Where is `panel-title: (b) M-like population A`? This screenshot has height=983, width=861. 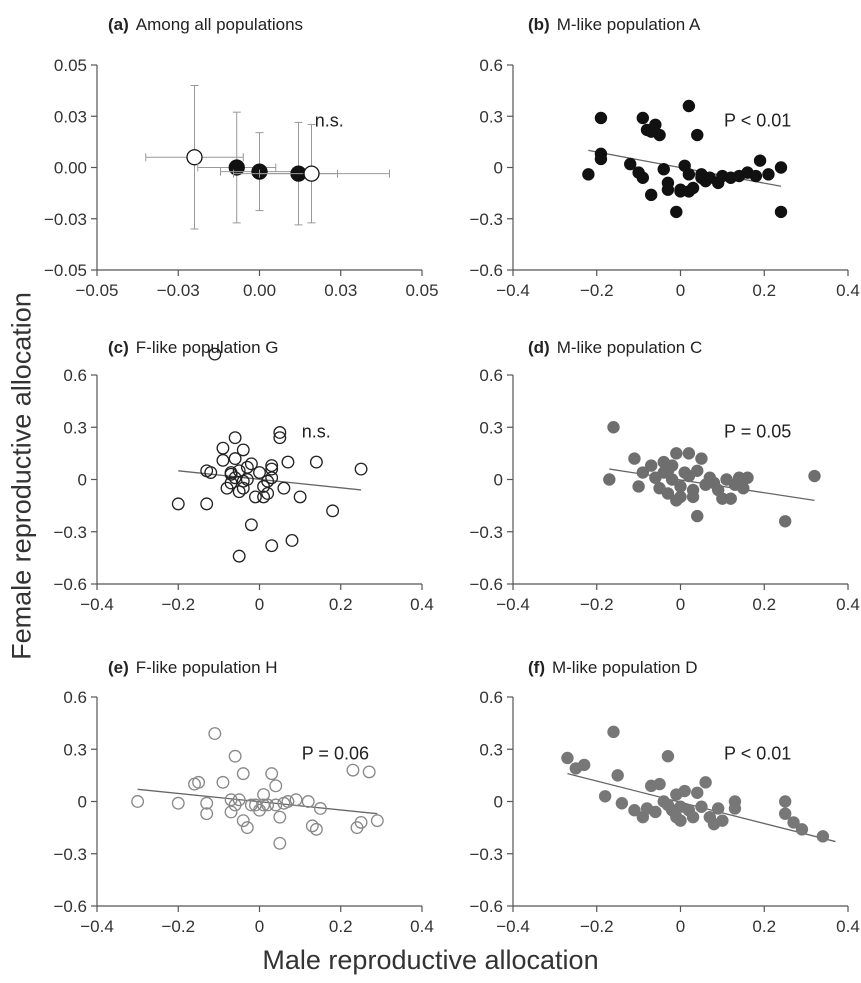
panel-title: (b) M-like population A is located at coordinates (614, 24).